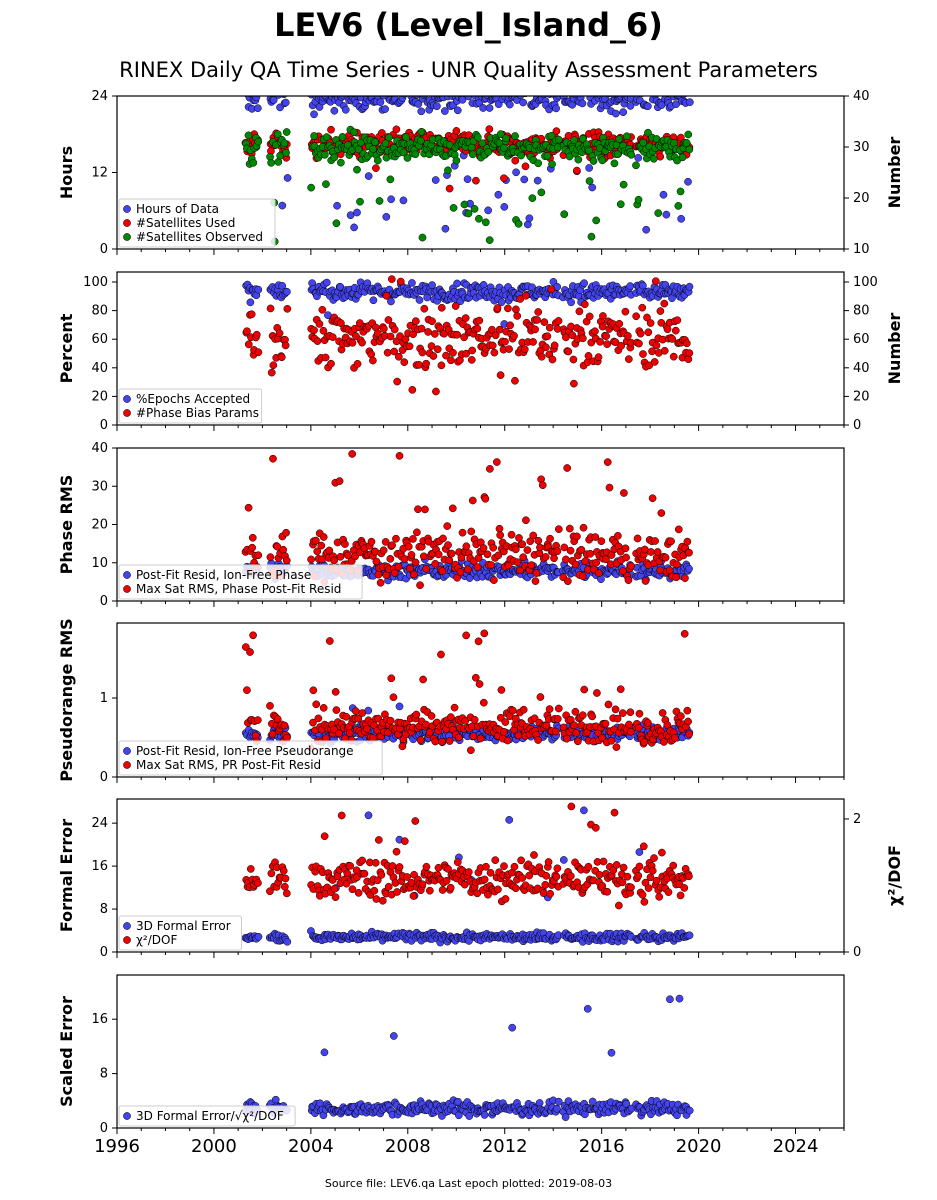 The width and height of the screenshot is (937, 1200). What do you see at coordinates (190, 406) in the screenshot?
I see `legend-box` at bounding box center [190, 406].